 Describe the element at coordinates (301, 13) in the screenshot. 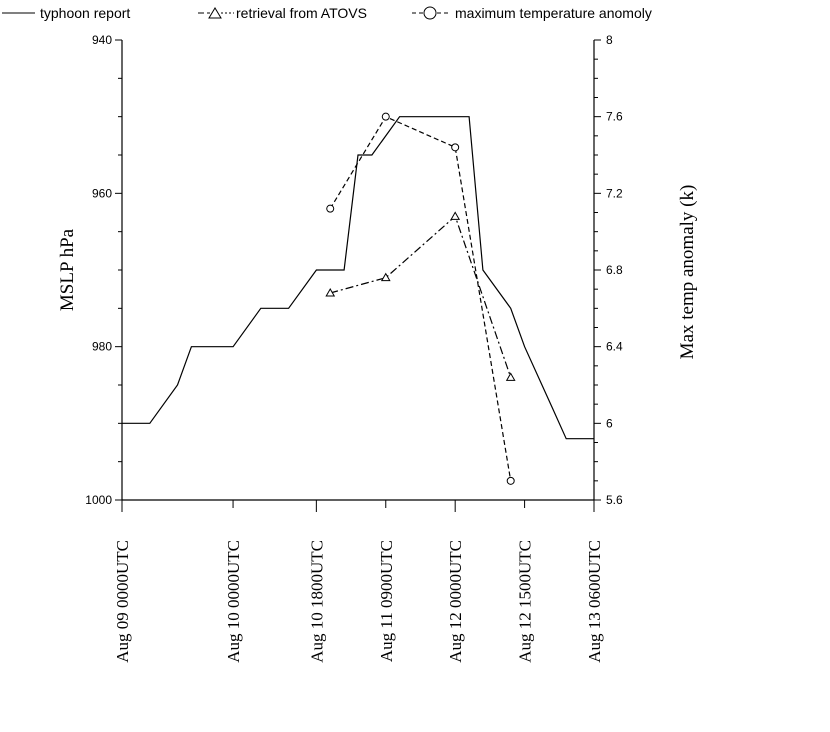

I see `legend-label-atovs: retrieval from ATOVS` at that location.